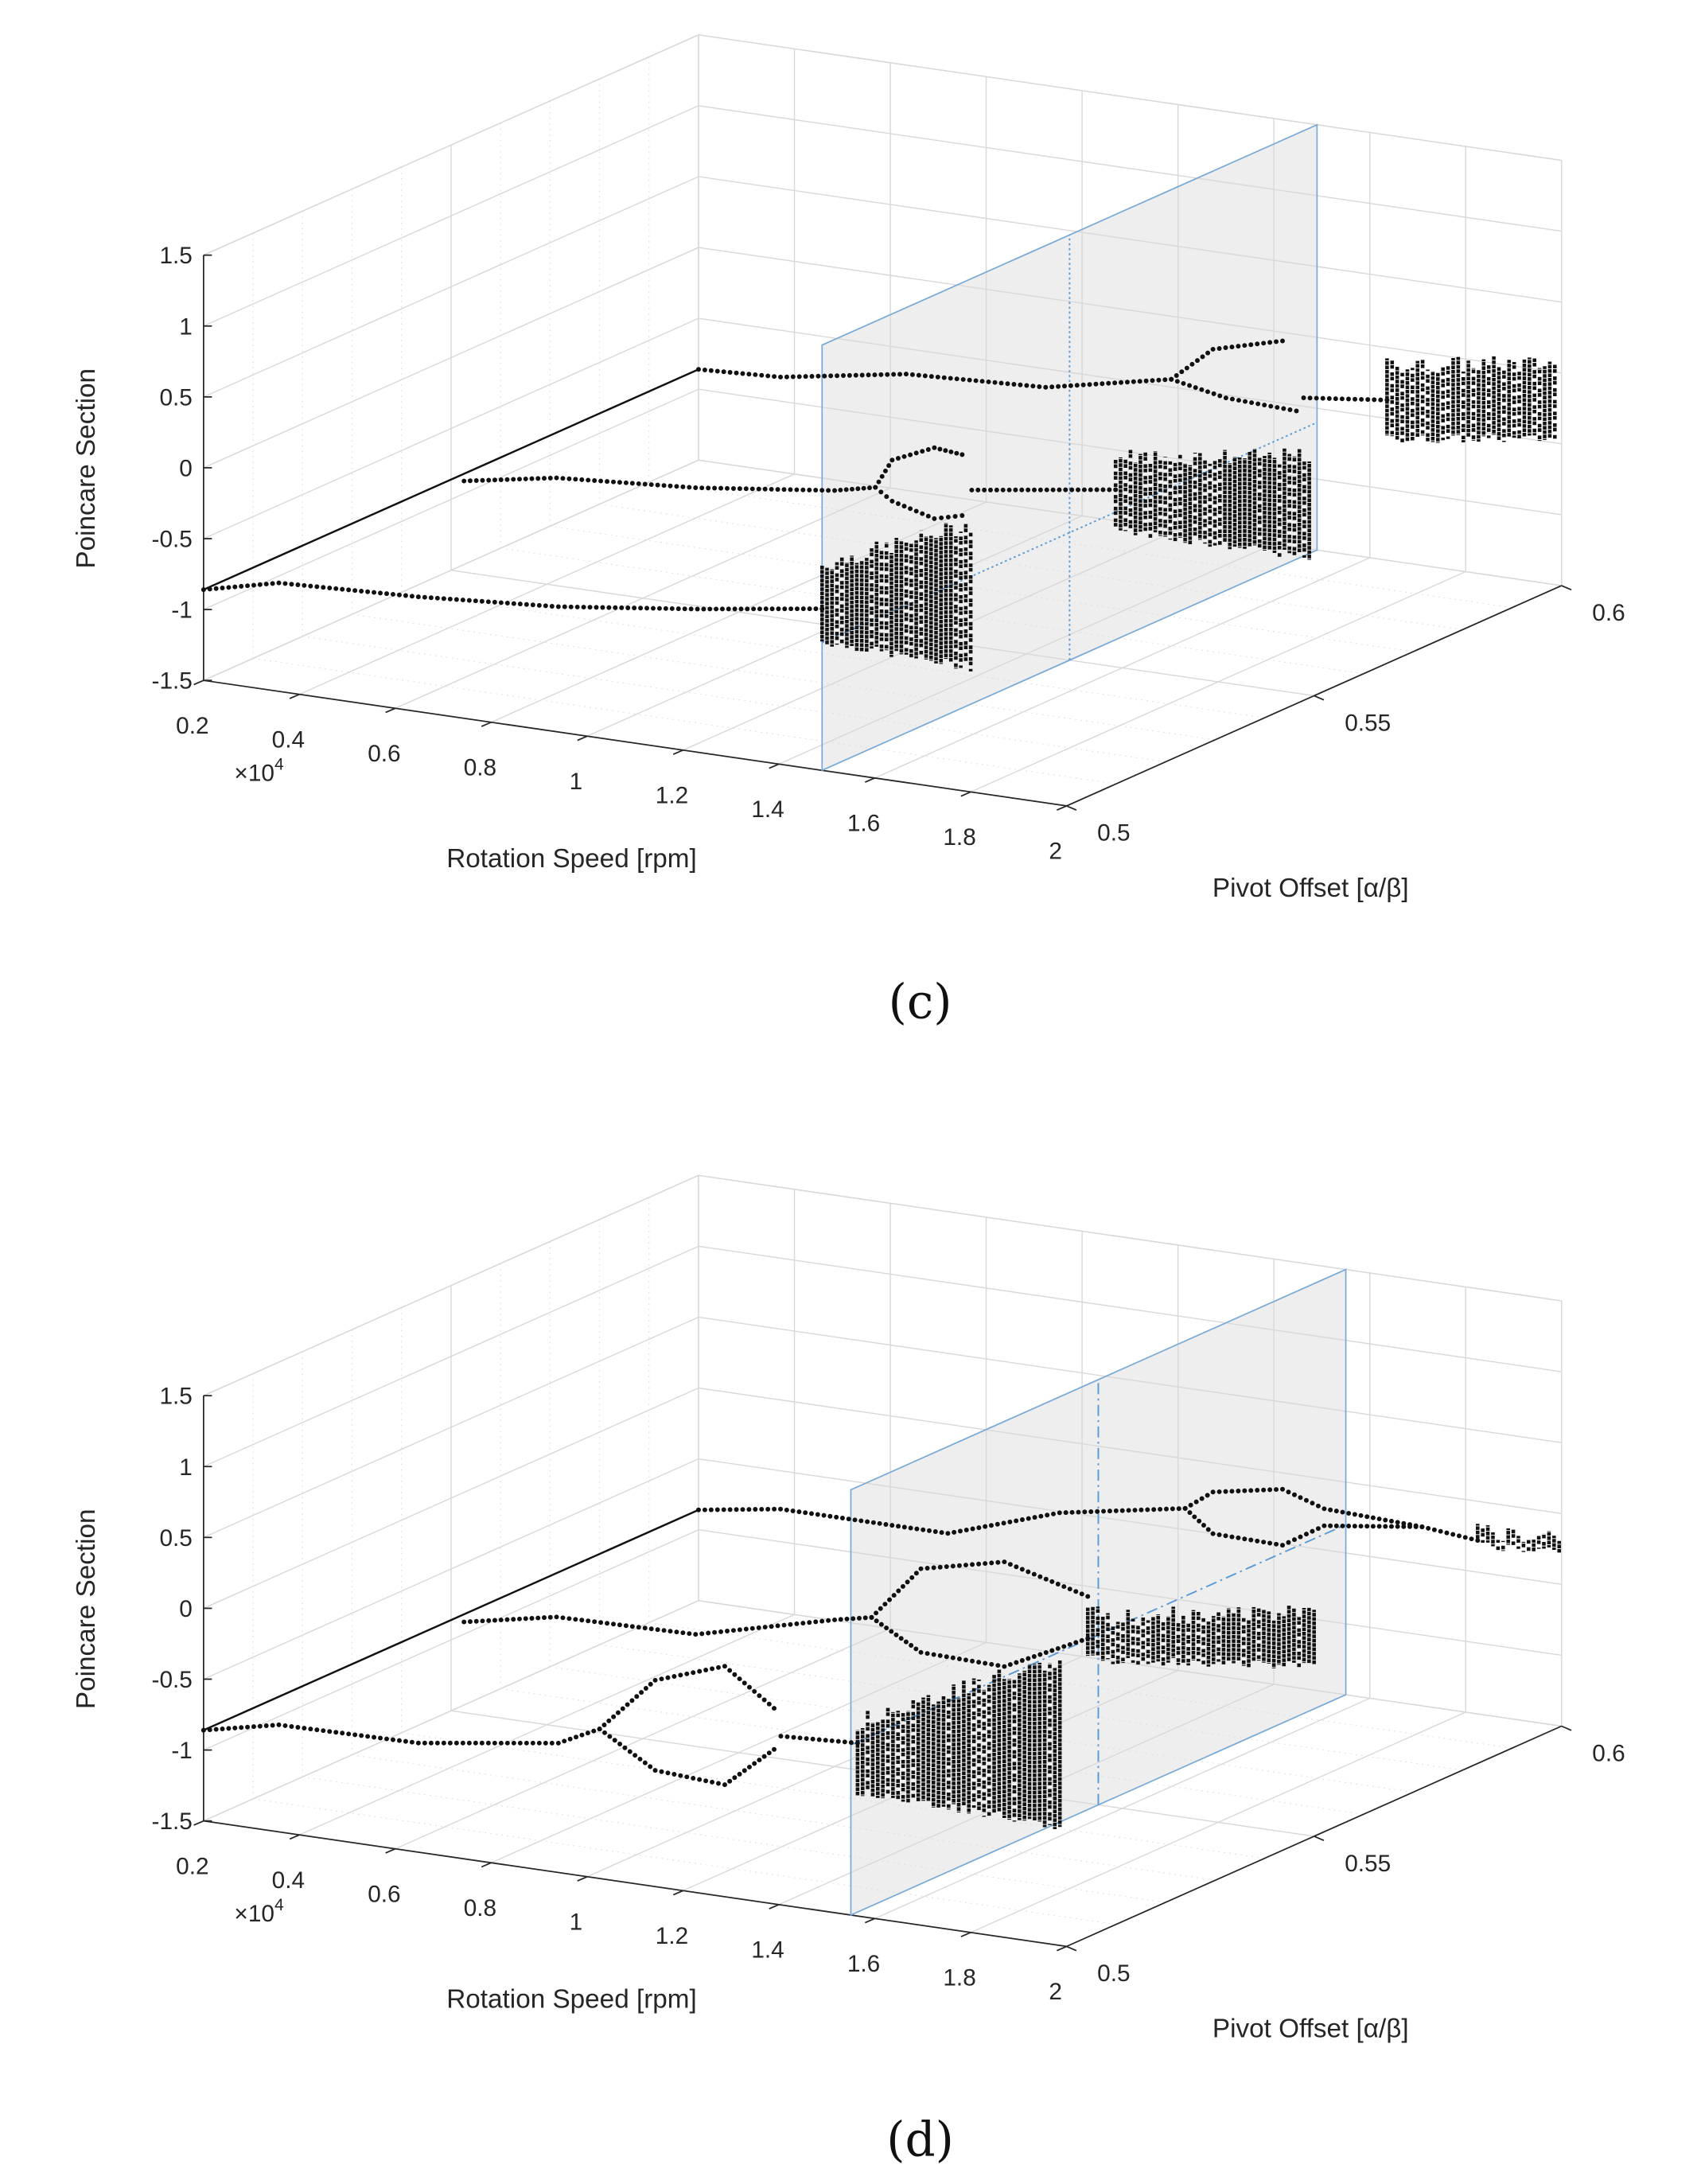  Describe the element at coordinates (1310, 2028) in the screenshot. I see `y-axis-title: Pivot Offset [α/β]` at that location.